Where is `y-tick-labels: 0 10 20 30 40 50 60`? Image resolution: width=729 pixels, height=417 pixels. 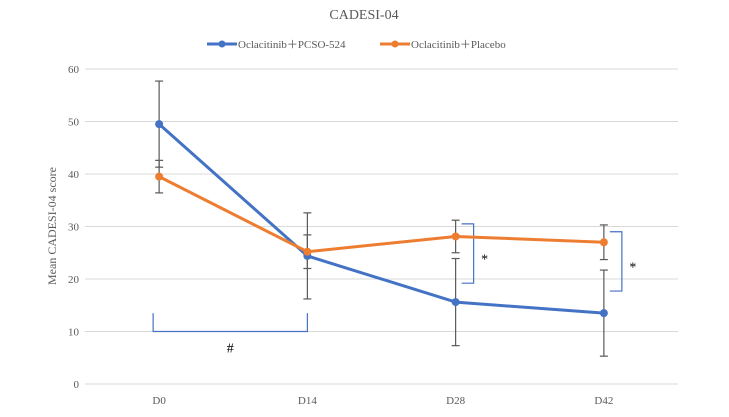 y-tick-labels: 0 10 20 30 40 50 60 is located at coordinates (74, 227).